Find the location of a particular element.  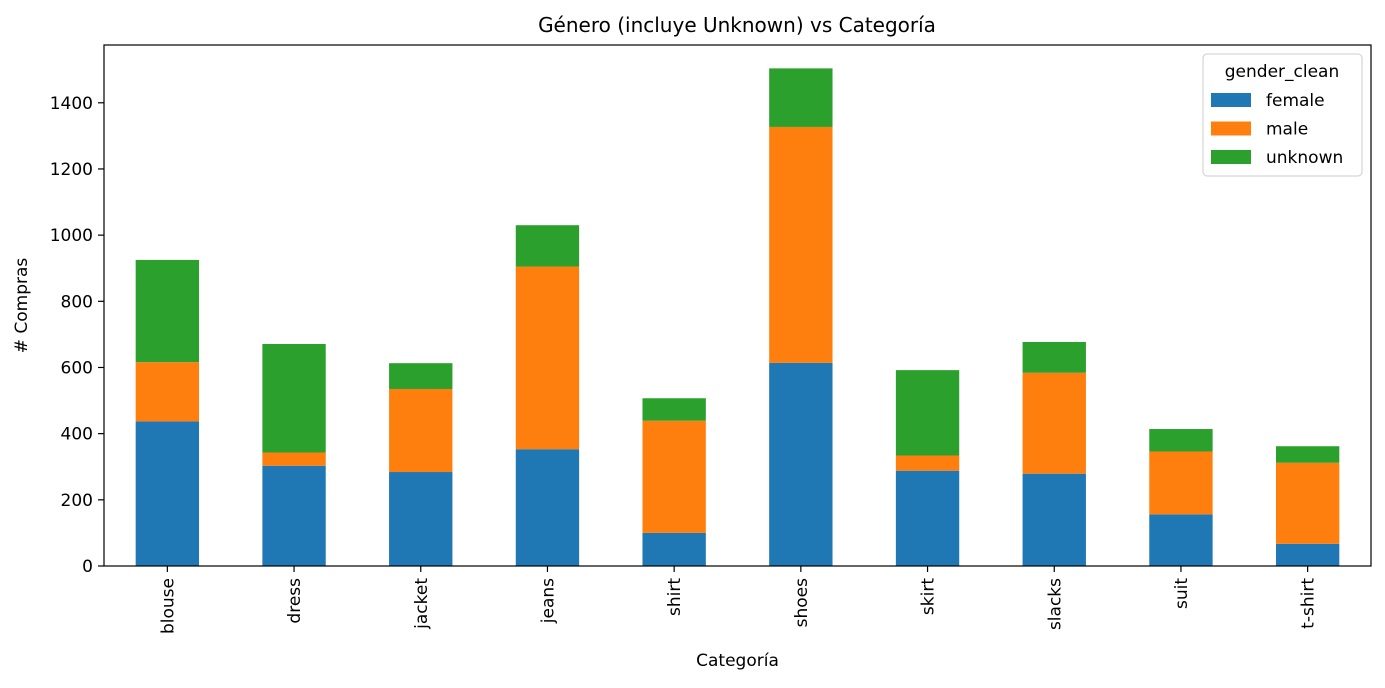

x-tick-label: jeans is located at coordinates (548, 601).